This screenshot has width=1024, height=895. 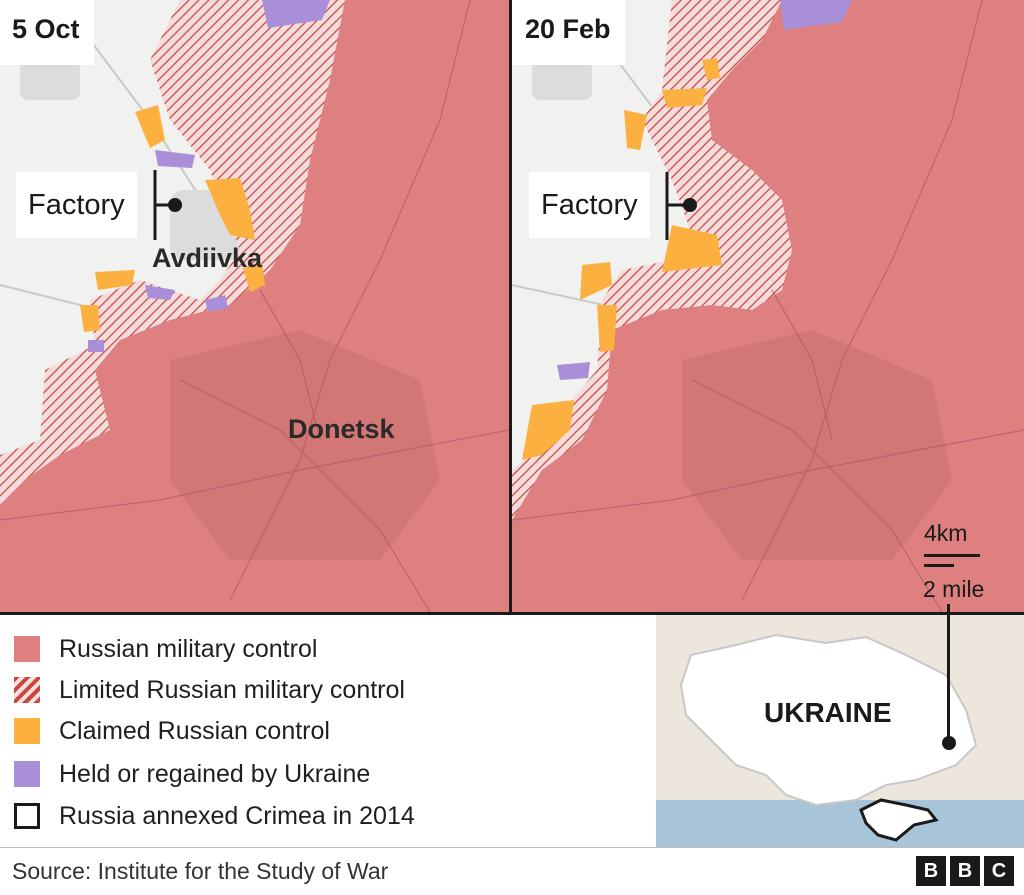 What do you see at coordinates (237, 815) in the screenshot?
I see `legend-label: Russia annexed Crimea in 2014` at bounding box center [237, 815].